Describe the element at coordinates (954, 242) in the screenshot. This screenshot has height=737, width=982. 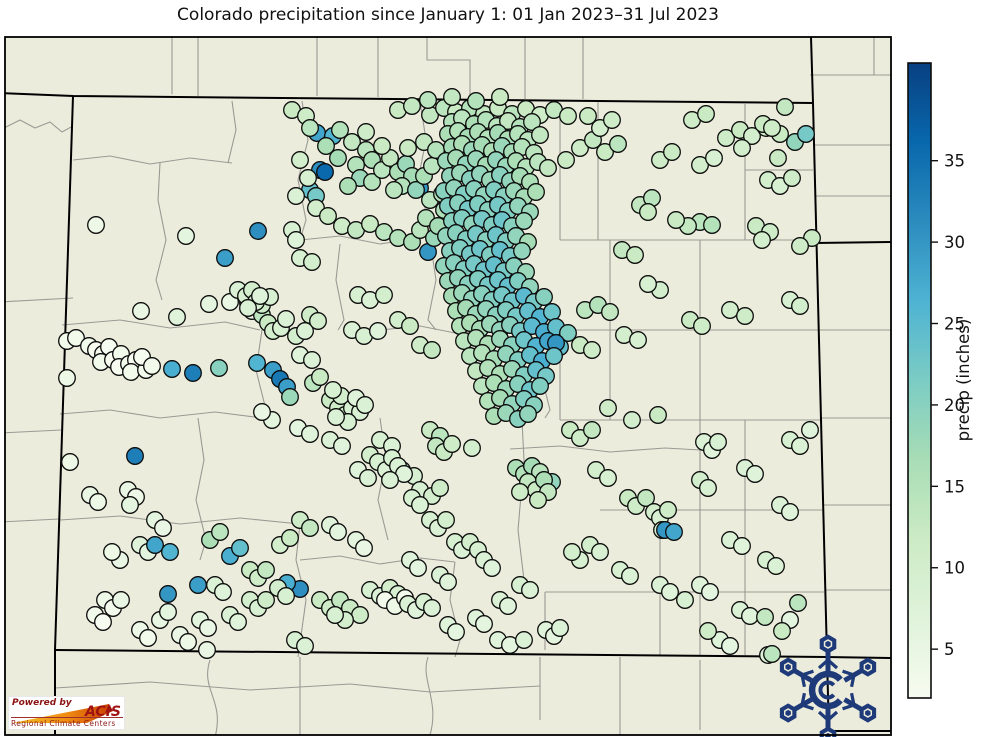
I see `colorbar-tick-label: 30` at that location.